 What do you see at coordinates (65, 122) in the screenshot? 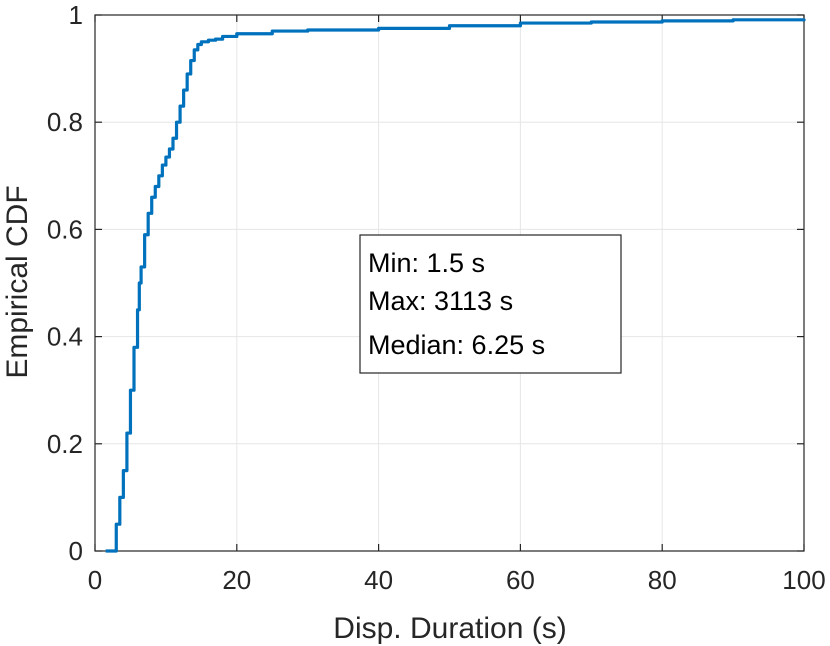
I see `y-tick-label: 0.8` at bounding box center [65, 122].